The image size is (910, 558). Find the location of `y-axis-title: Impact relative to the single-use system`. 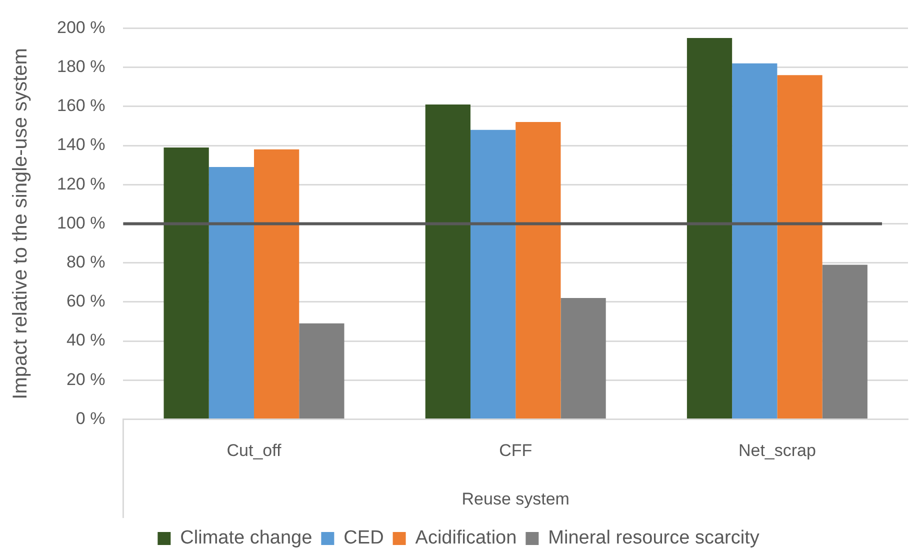

y-axis-title: Impact relative to the single-use system is located at coordinates (21, 224).